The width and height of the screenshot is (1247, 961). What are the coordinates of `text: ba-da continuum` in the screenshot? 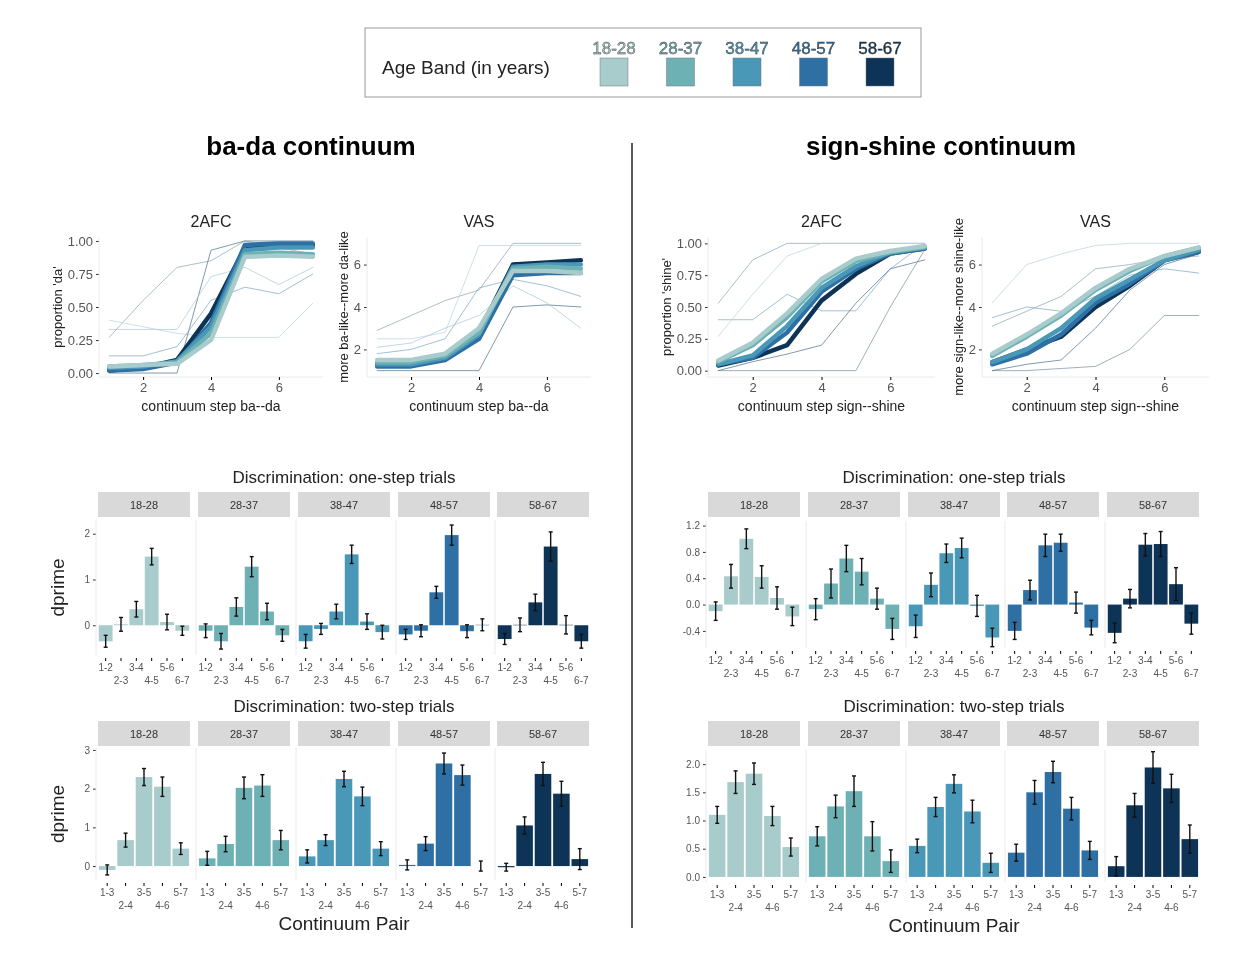 It's located at (311, 146).